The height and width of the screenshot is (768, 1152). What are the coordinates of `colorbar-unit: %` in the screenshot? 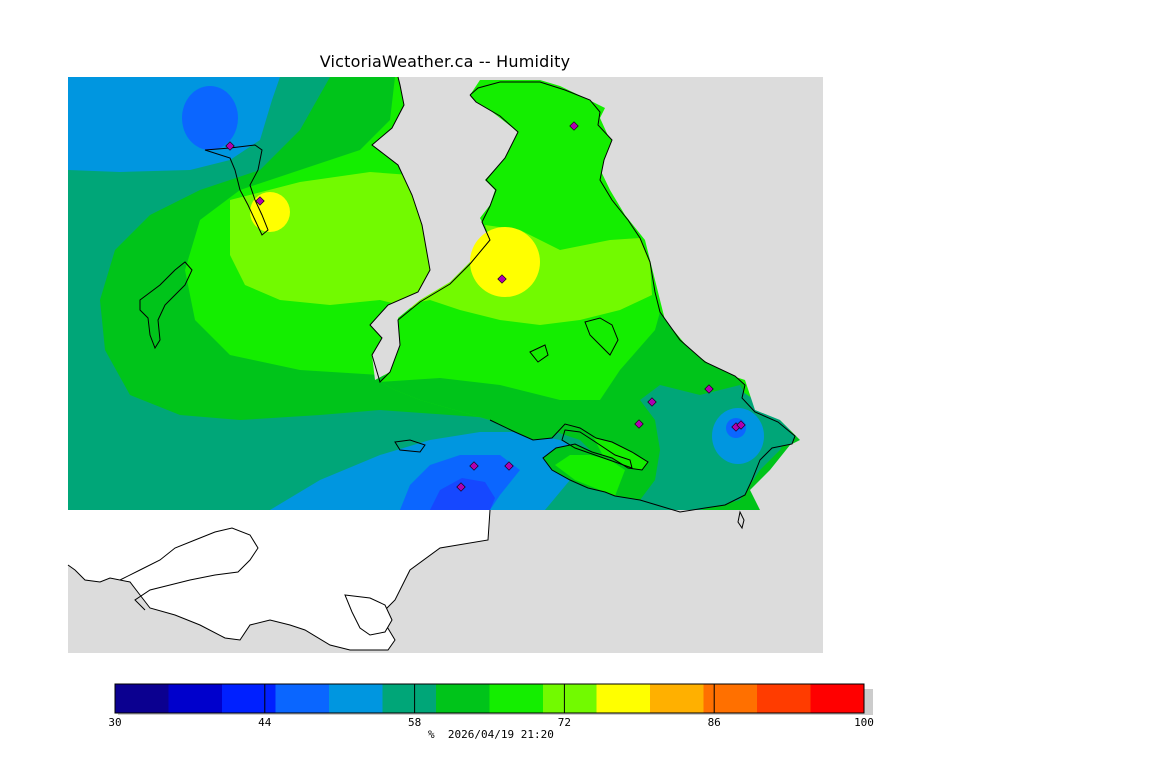 It's located at (431, 734).